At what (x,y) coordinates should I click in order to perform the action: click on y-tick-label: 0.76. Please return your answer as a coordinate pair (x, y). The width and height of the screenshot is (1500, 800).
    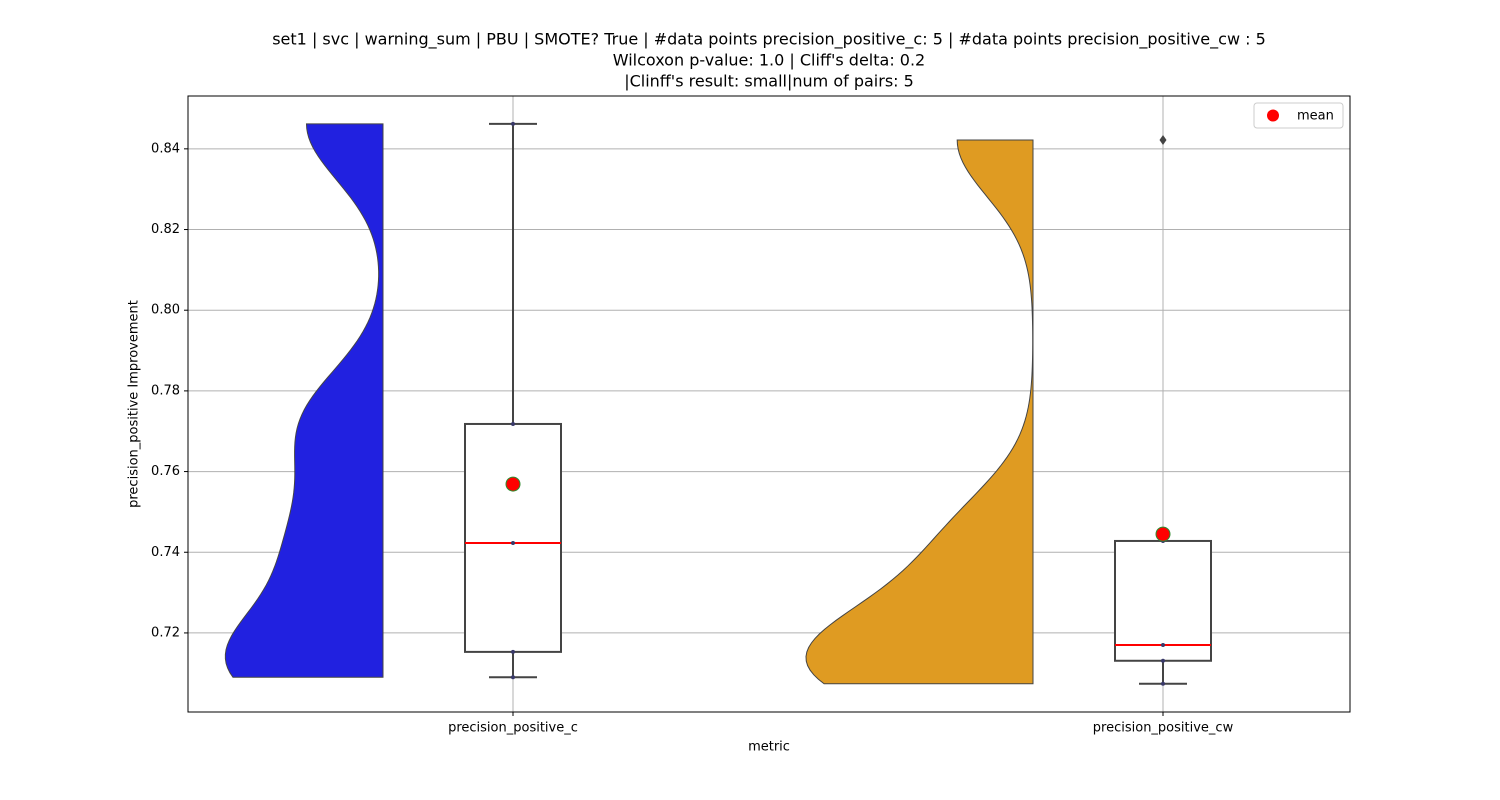
    Looking at the image, I should click on (165, 471).